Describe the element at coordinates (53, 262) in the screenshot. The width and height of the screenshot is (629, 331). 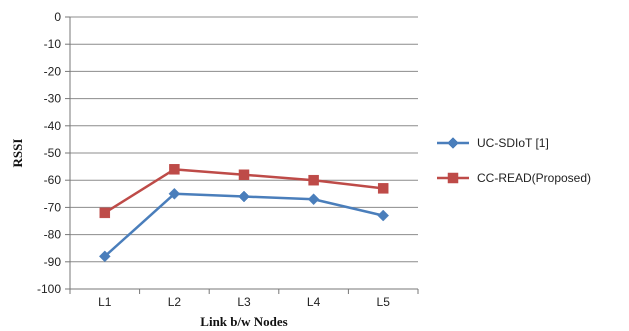
I see `y-tick-label: -90` at that location.